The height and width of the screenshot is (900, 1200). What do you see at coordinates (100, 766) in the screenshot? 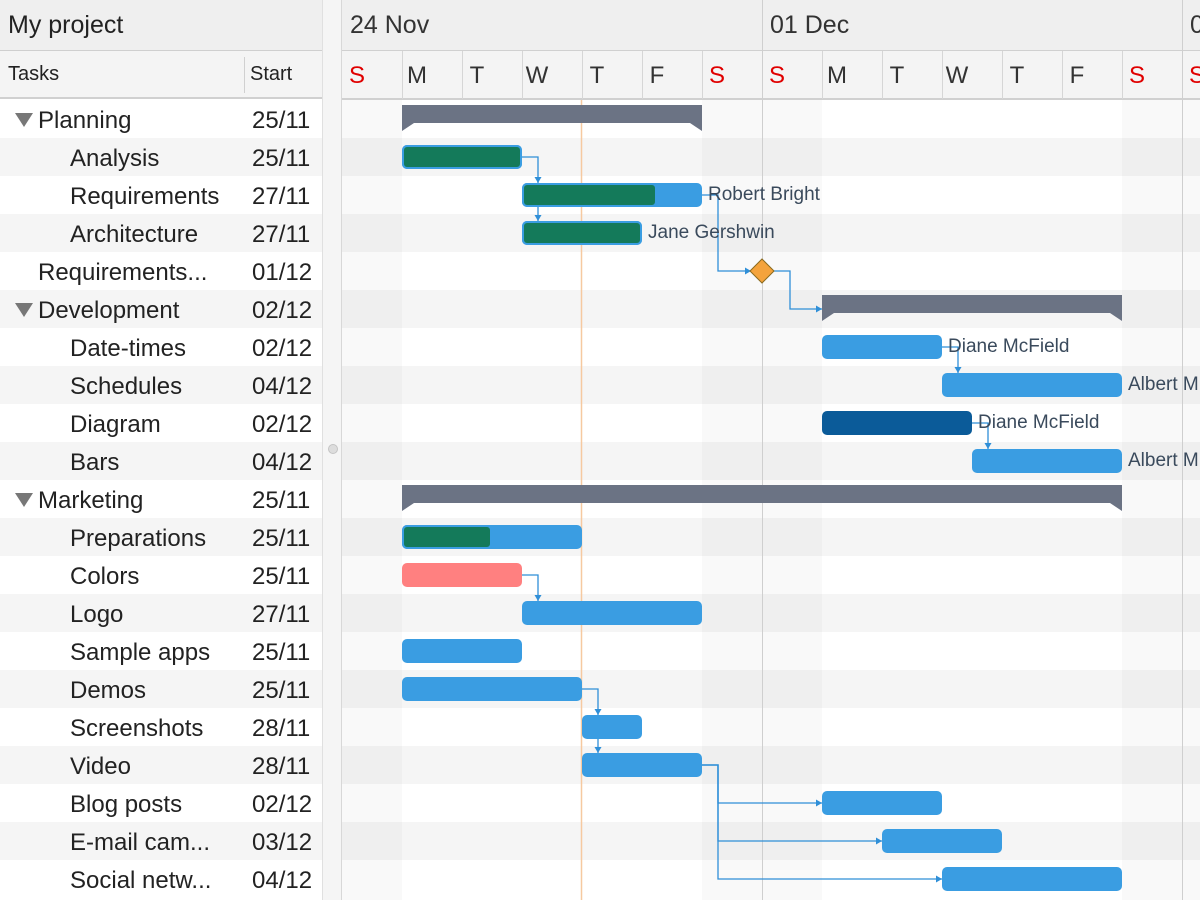
I see `task-name: Video` at bounding box center [100, 766].